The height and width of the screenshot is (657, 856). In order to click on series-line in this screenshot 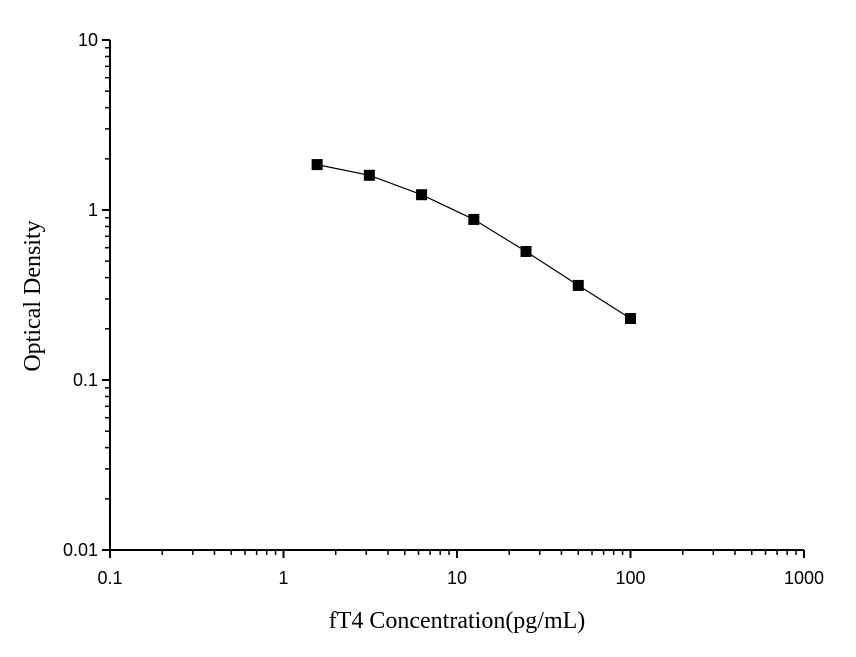, I will do `click(473, 242)`.